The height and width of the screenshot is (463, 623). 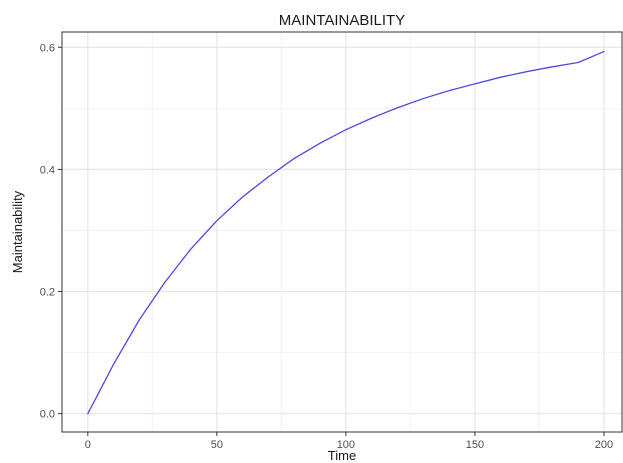 What do you see at coordinates (47, 48) in the screenshot?
I see `y-tick-label: 0.6` at bounding box center [47, 48].